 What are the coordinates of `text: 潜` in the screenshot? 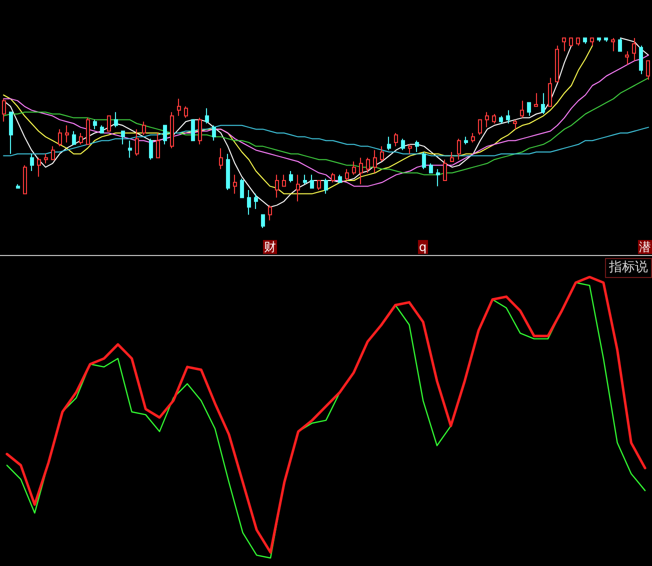 It's located at (645, 247).